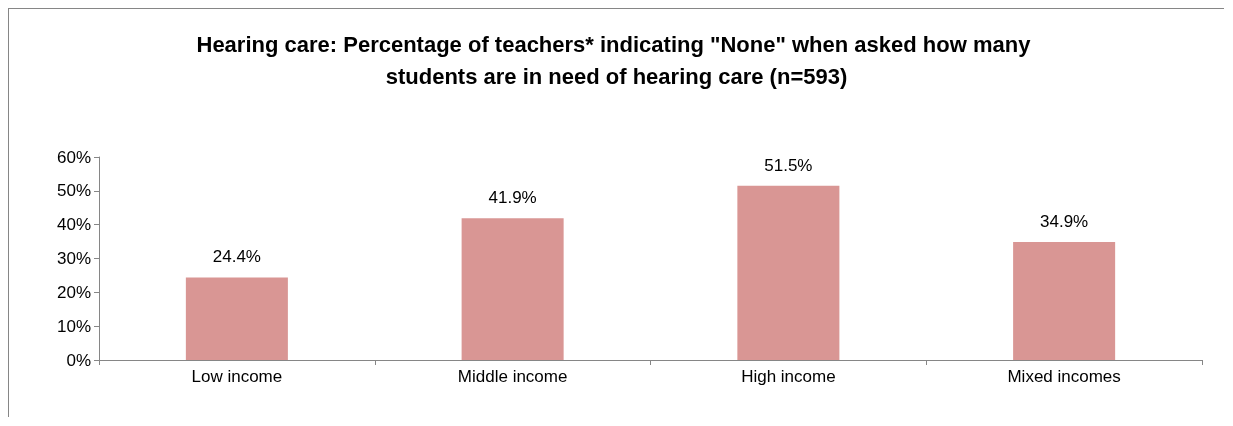  Describe the element at coordinates (73, 326) in the screenshot. I see `y-tick-label: 10%` at that location.